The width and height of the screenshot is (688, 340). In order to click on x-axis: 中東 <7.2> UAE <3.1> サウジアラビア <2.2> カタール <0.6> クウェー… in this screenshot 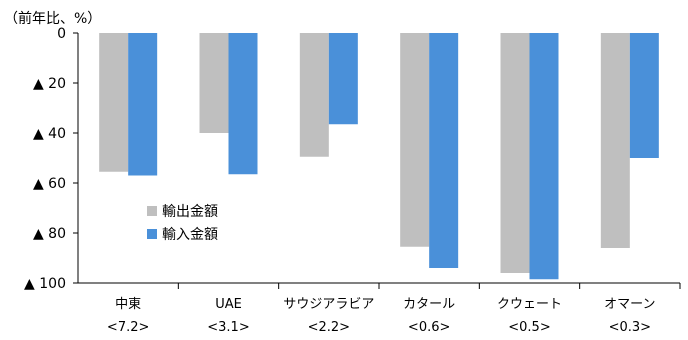, I will do `click(379, 308)`.